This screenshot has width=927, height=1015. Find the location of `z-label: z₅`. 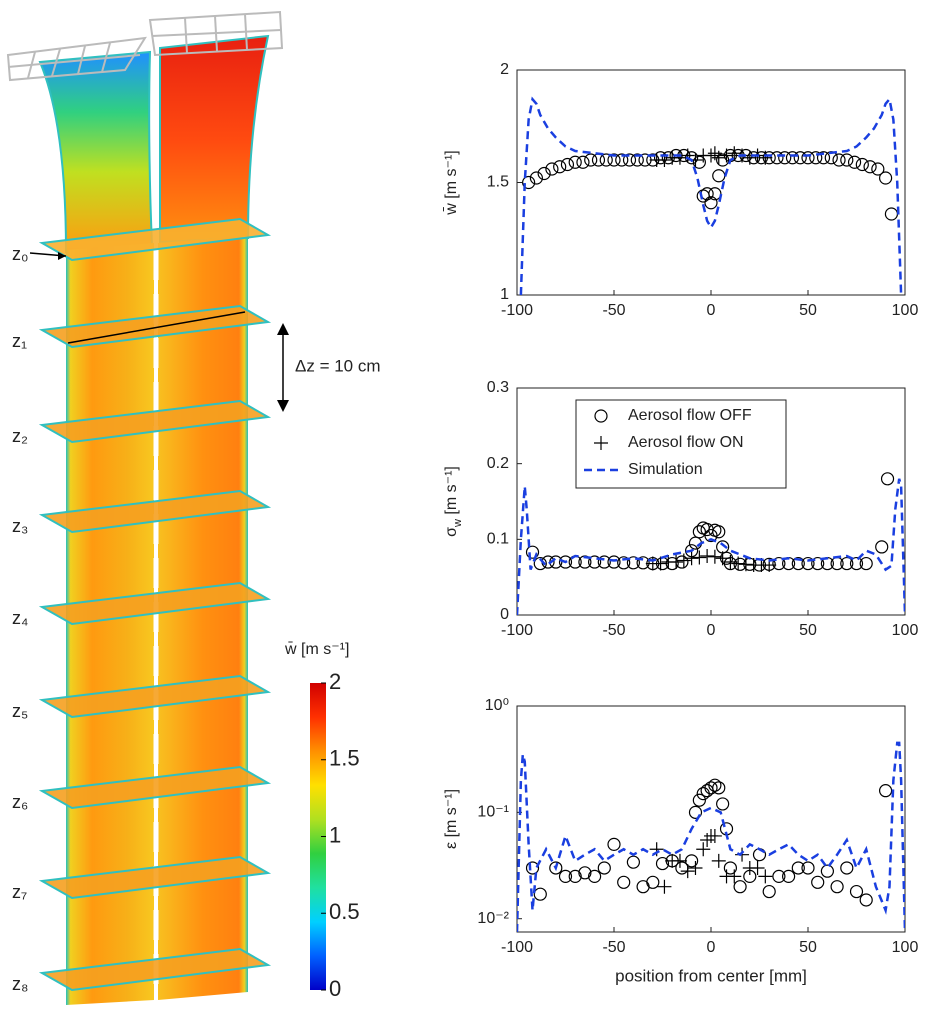

z-label: z₅ is located at coordinates (20, 711).